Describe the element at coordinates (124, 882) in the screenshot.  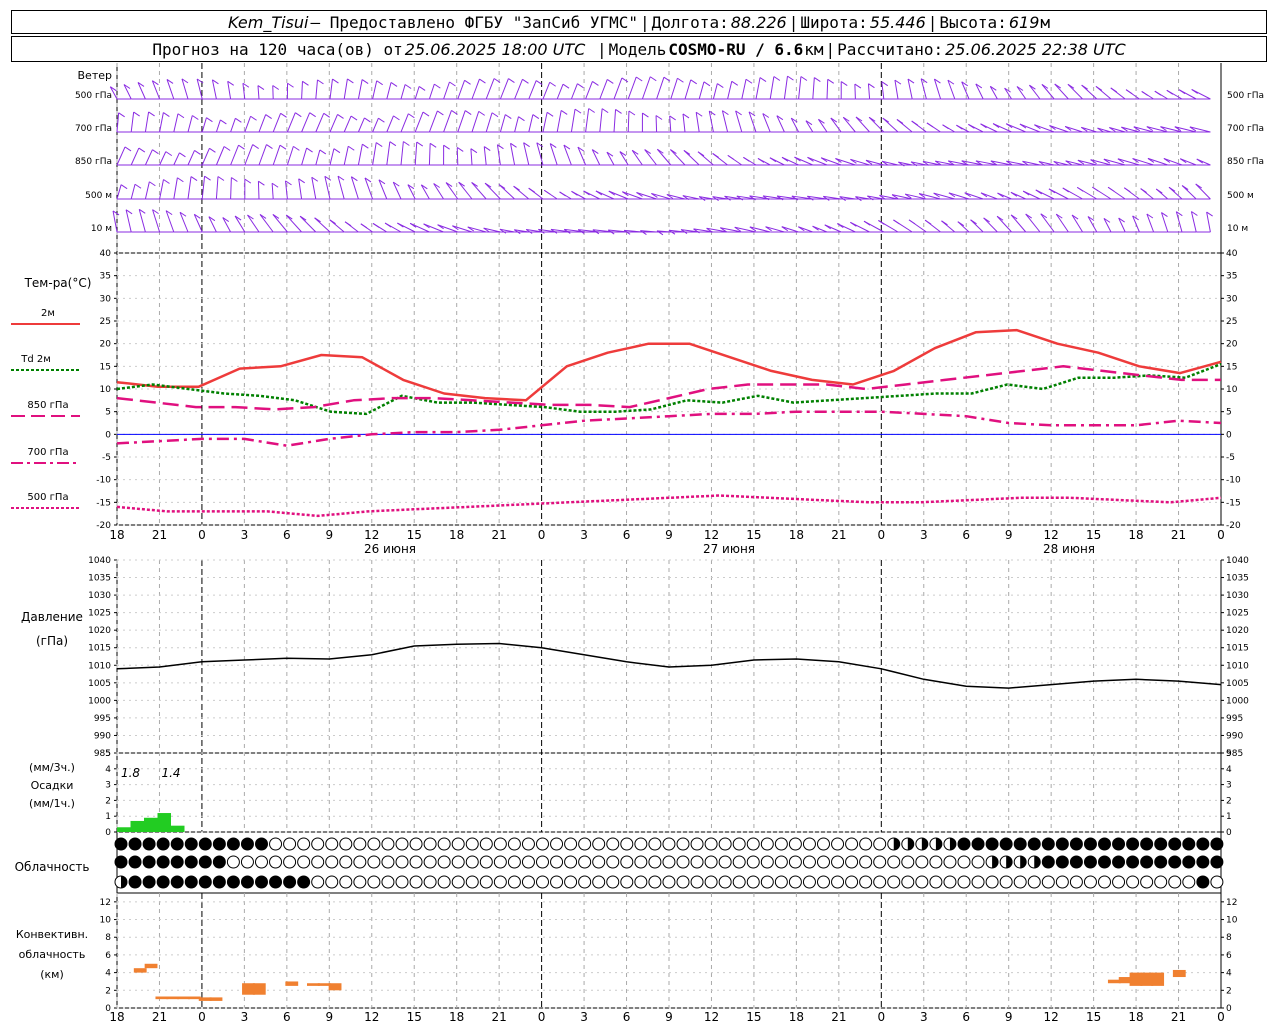
I see `cloud-symbol-half` at that location.